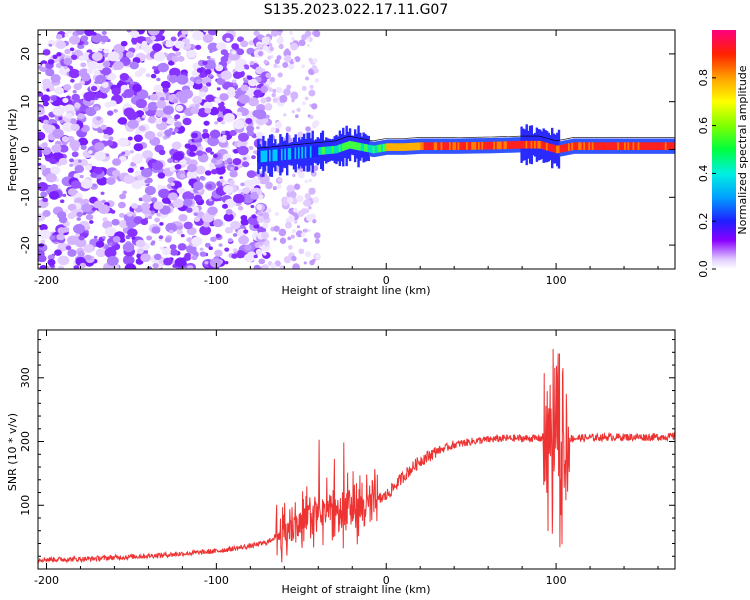 The height and width of the screenshot is (600, 750). Describe the element at coordinates (386, 580) in the screenshot. I see `x-tick-label: 0` at that location.